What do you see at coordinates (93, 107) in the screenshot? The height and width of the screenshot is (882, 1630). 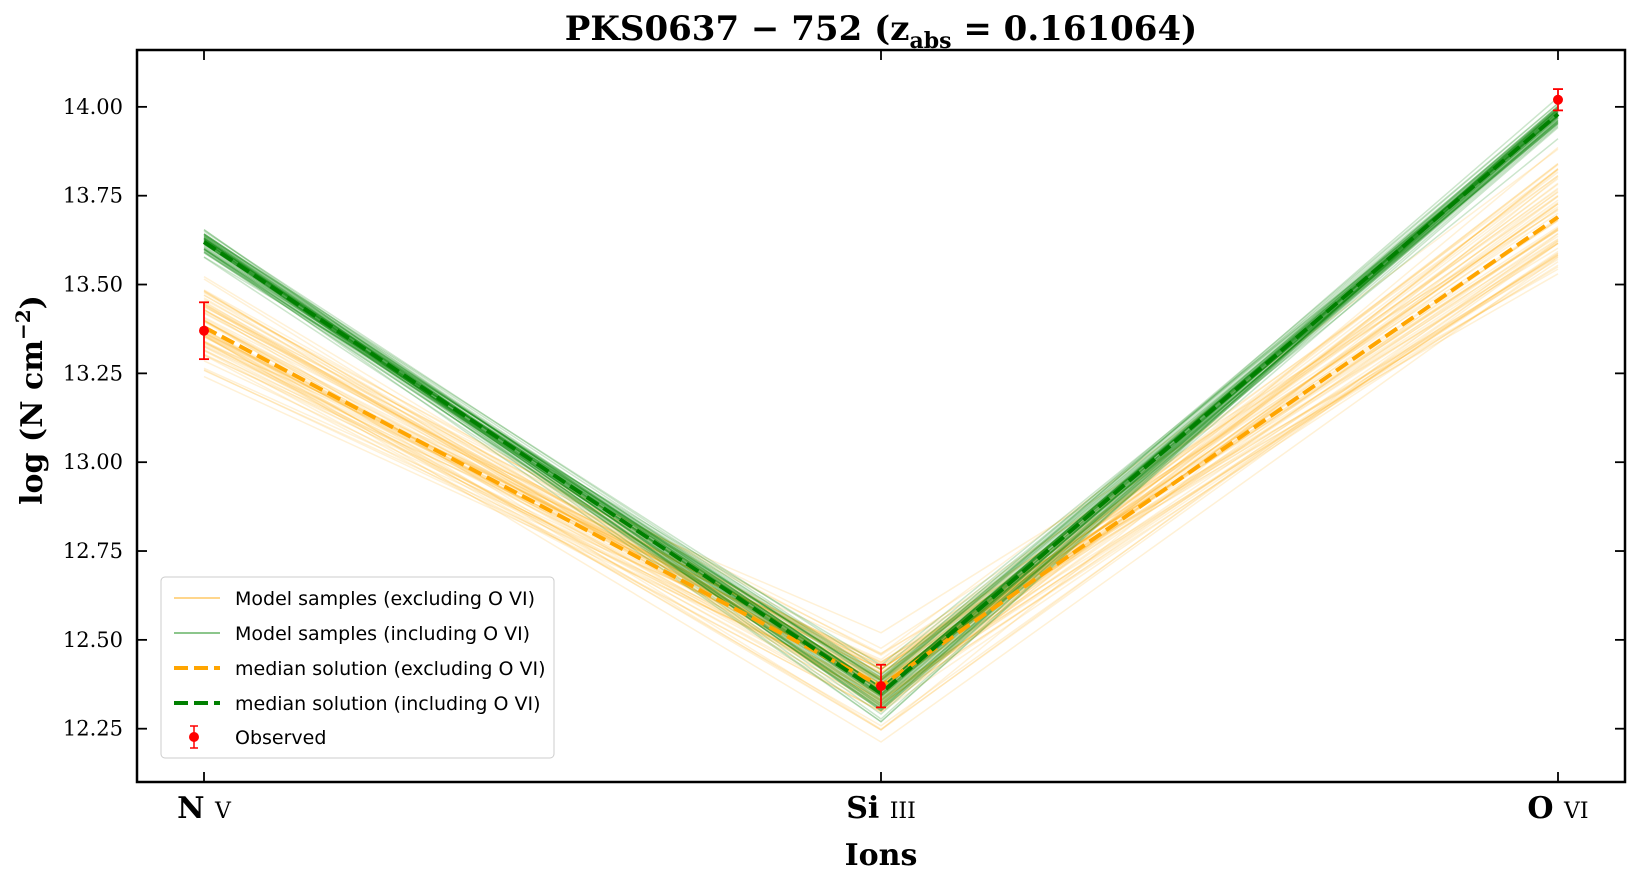 I see `y-tick-label: 14.00` at bounding box center [93, 107].